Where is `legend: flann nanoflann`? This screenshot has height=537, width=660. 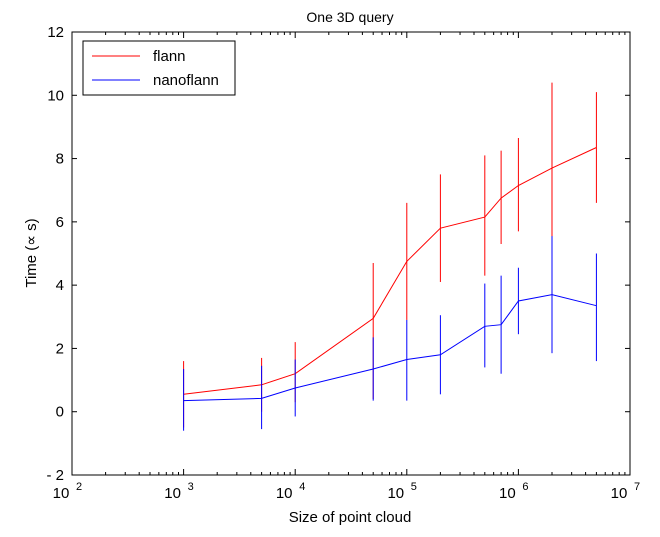 legend: flann nanoflann is located at coordinates (159, 68).